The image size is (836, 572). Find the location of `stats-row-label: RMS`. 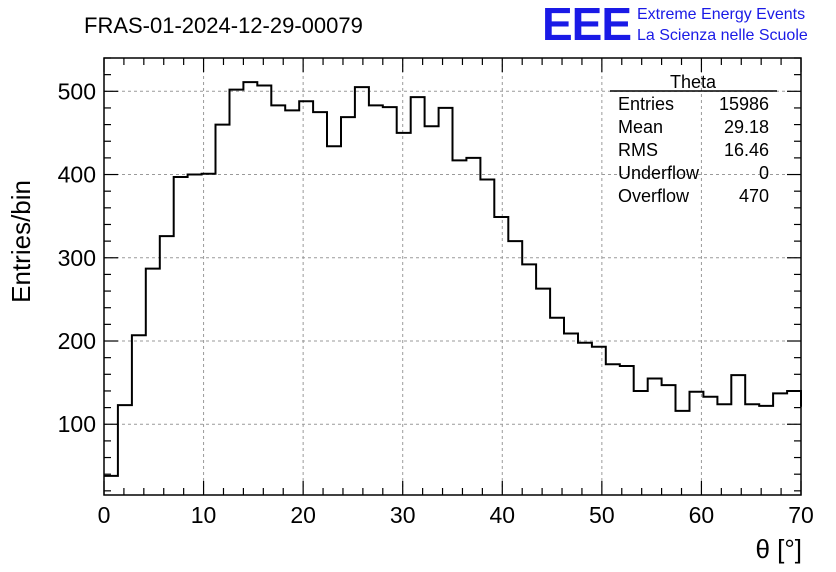

stats-row-label: RMS is located at coordinates (638, 150).